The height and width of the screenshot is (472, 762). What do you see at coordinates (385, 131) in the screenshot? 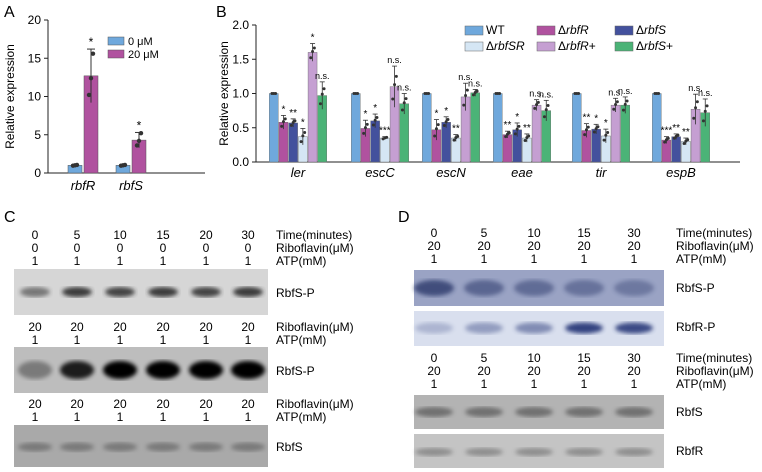
I see `significance-label: ***` at bounding box center [385, 131].